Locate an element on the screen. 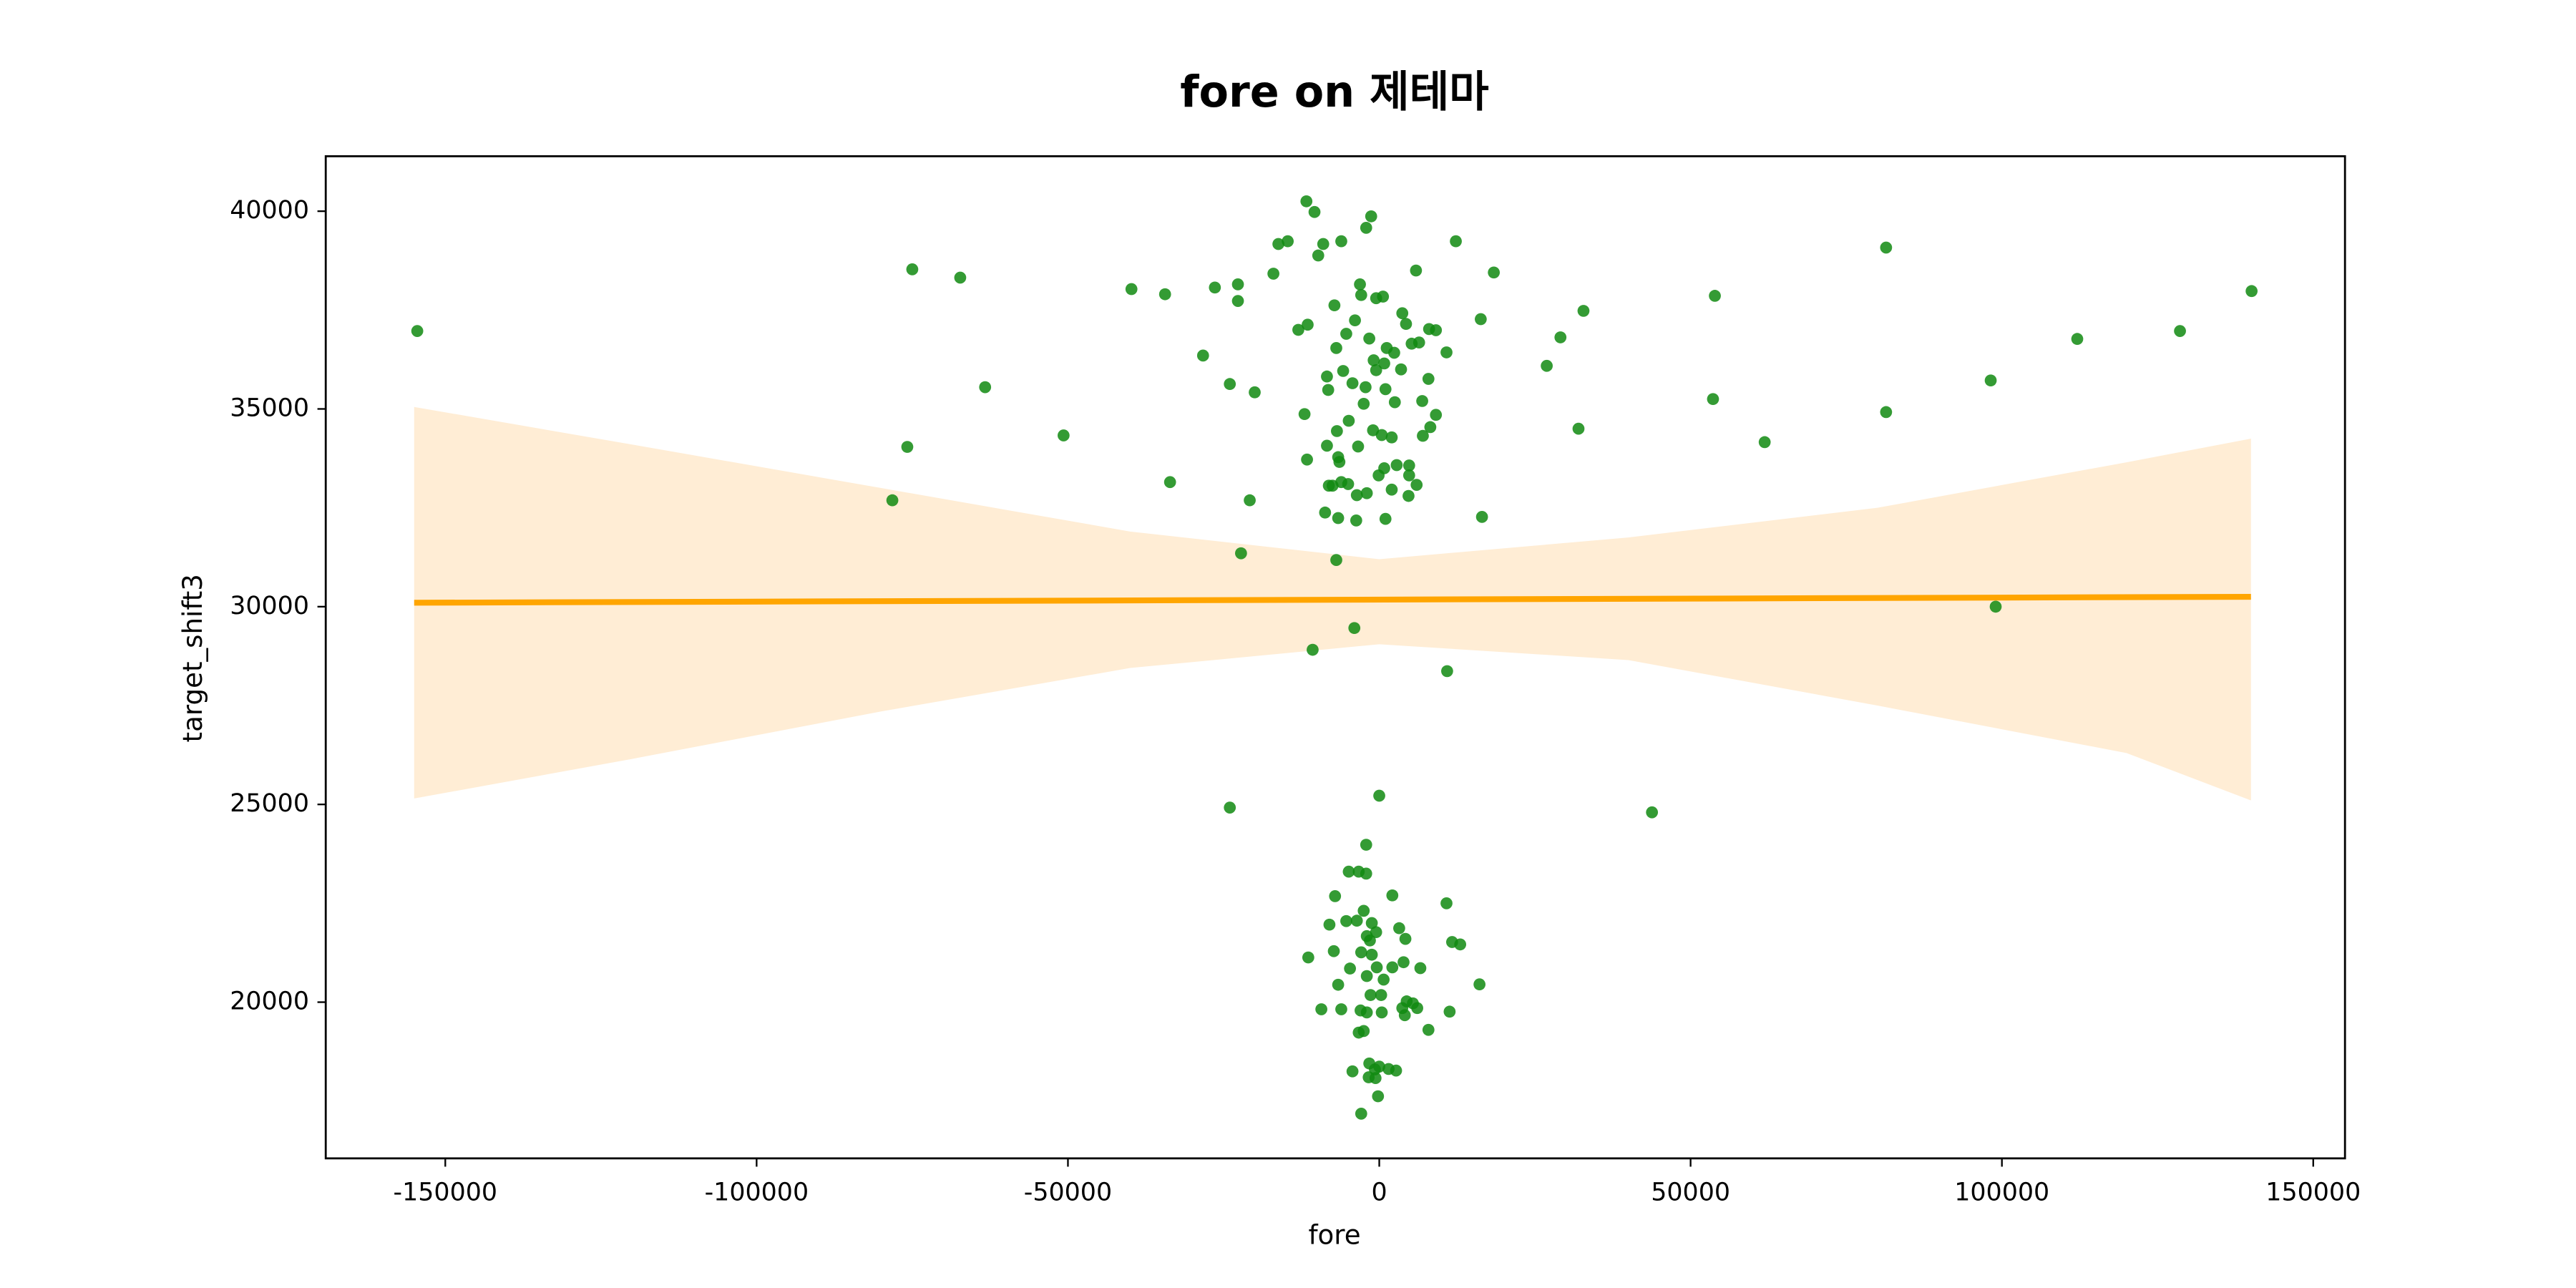 The height and width of the screenshot is (1288, 2576). x-tick-label: -100000 is located at coordinates (757, 1193).